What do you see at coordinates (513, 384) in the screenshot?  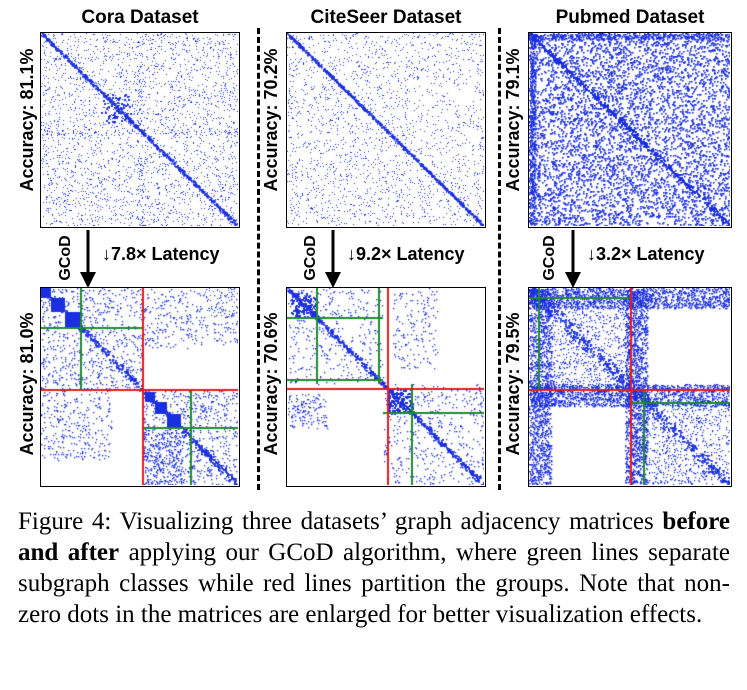 I see `acc-after-pubmed: Accuracy: 79.5%` at bounding box center [513, 384].